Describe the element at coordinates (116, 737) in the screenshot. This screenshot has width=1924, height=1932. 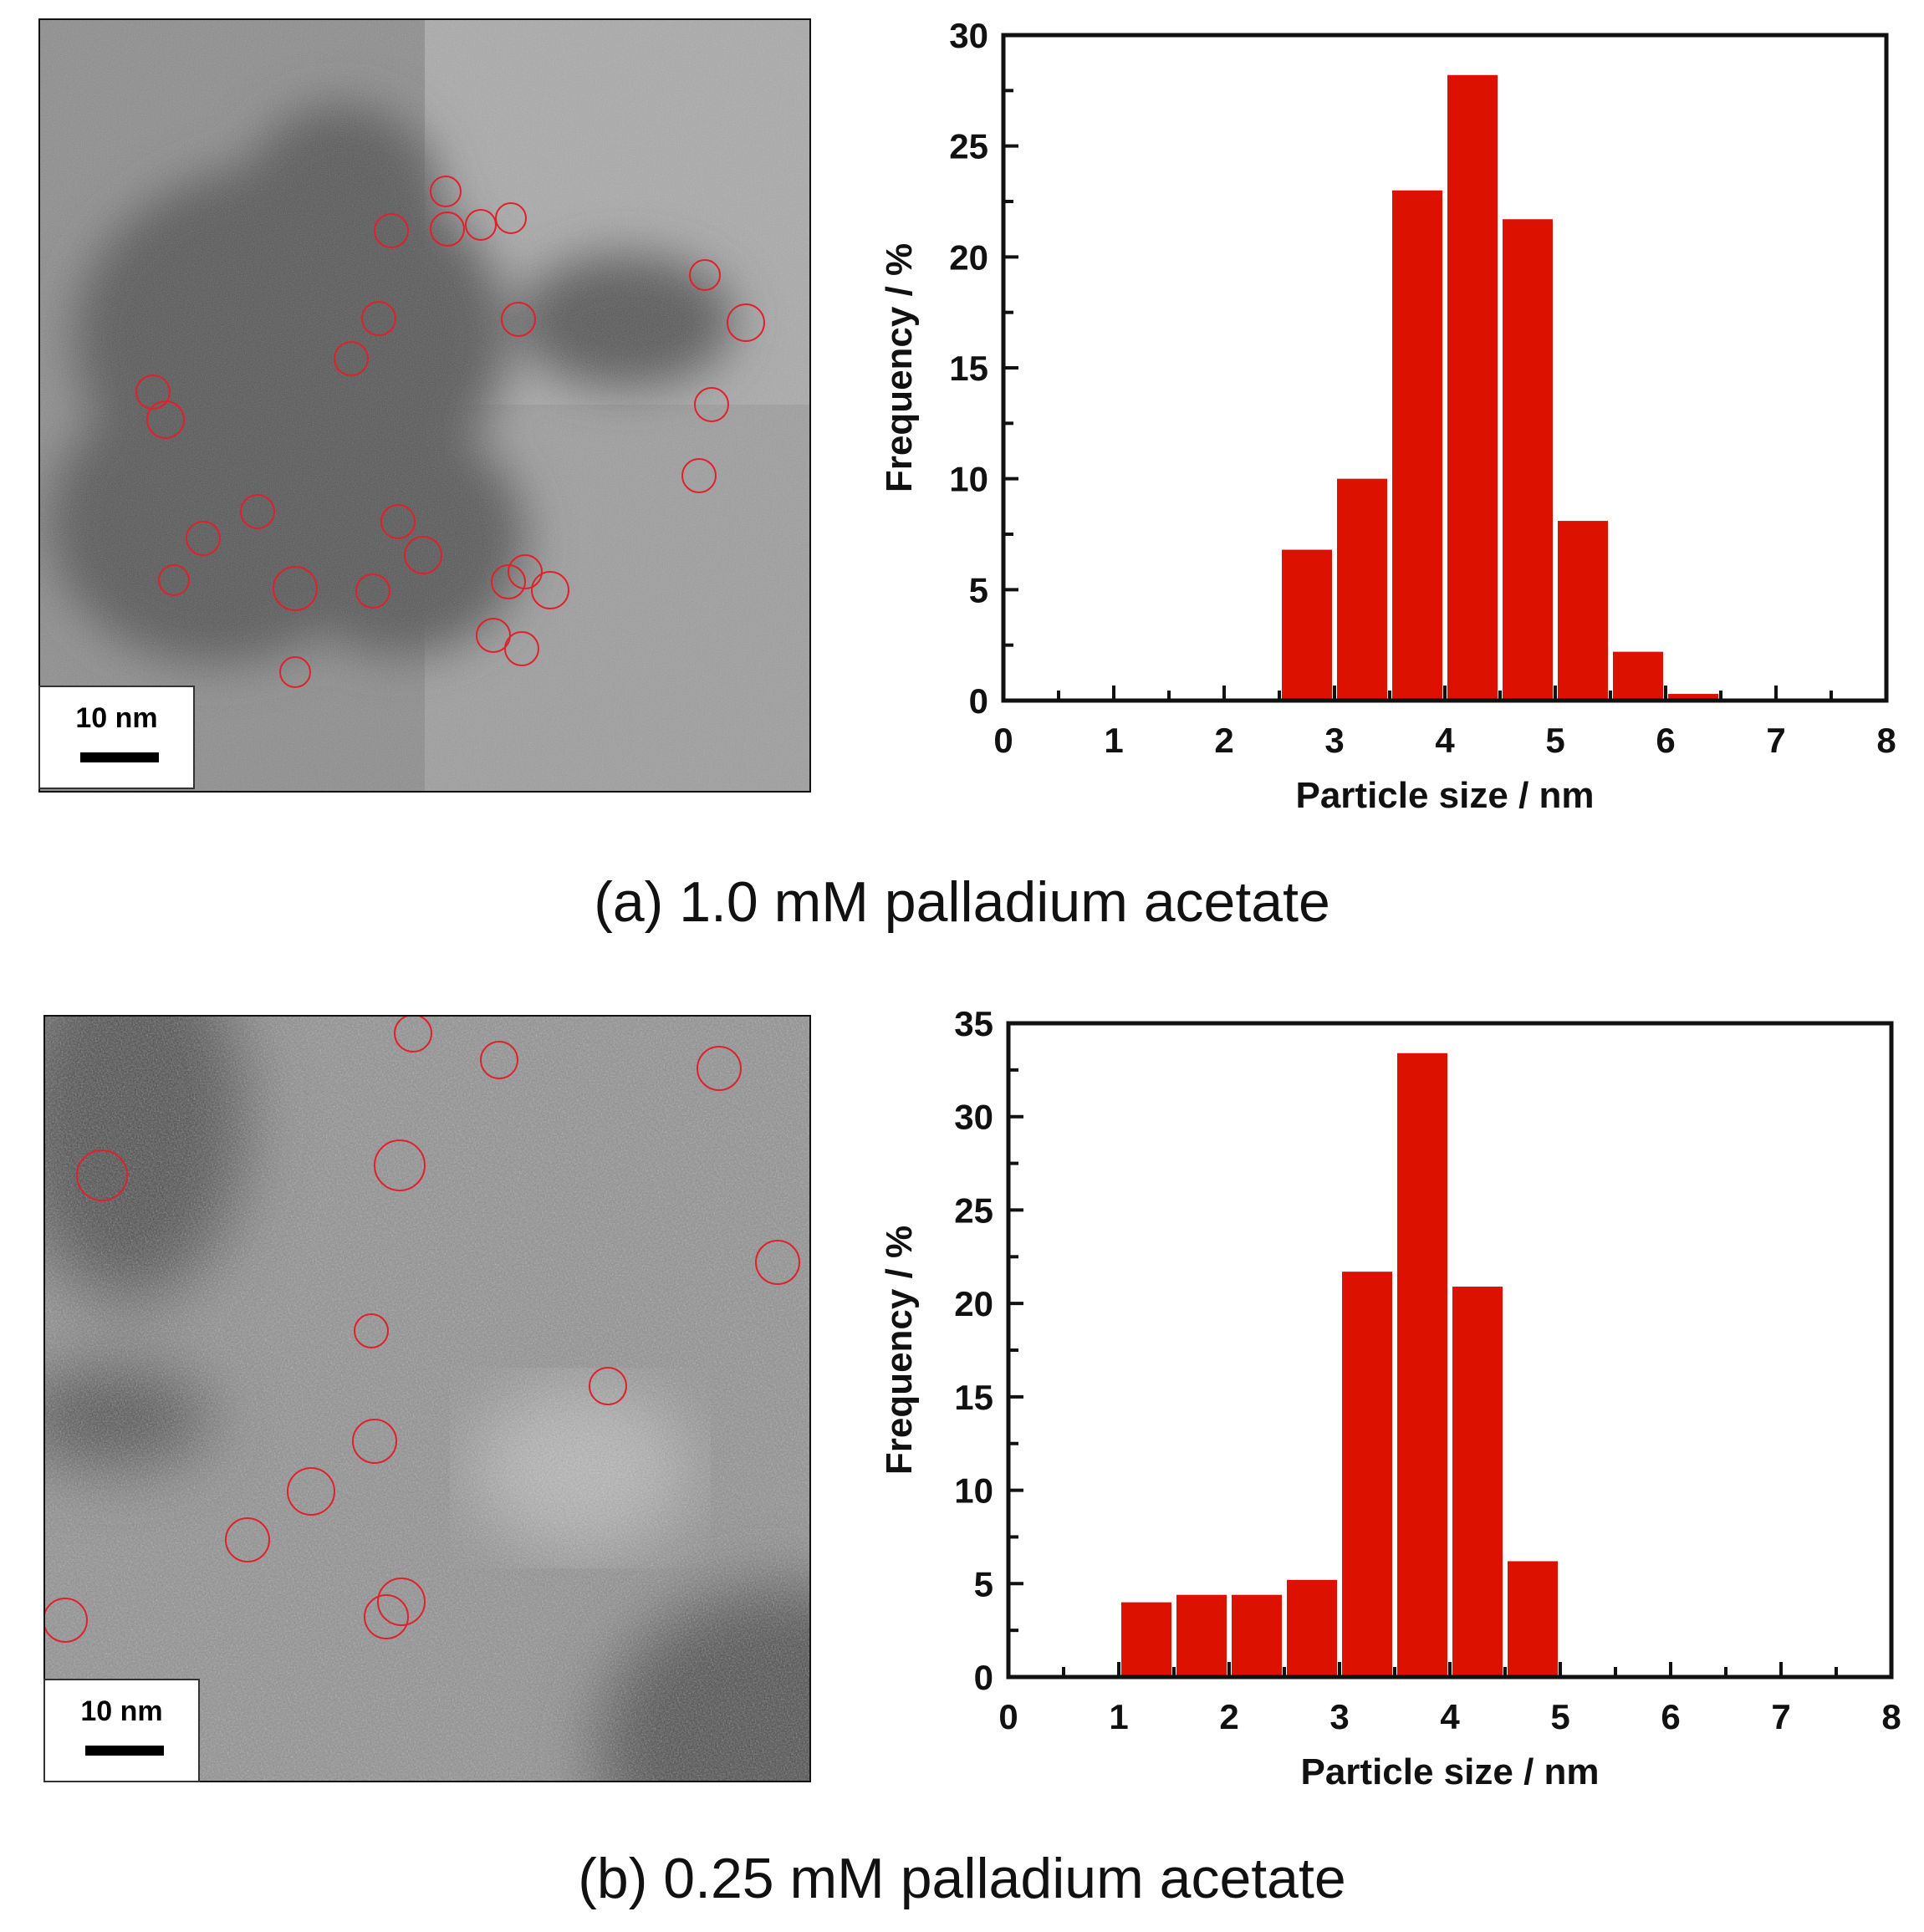
I see `scalebar-a: 10 nm` at that location.